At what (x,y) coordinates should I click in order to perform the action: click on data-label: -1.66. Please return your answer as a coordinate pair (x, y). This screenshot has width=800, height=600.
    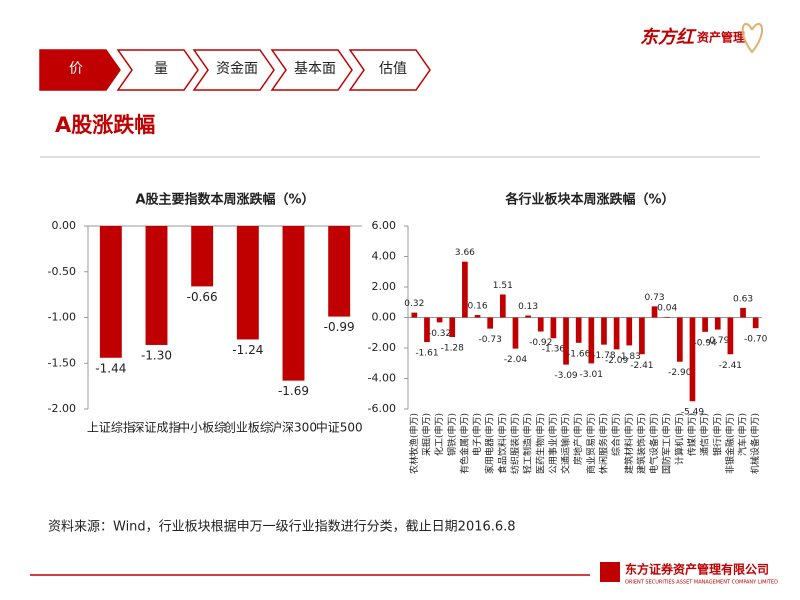
    Looking at the image, I should click on (579, 354).